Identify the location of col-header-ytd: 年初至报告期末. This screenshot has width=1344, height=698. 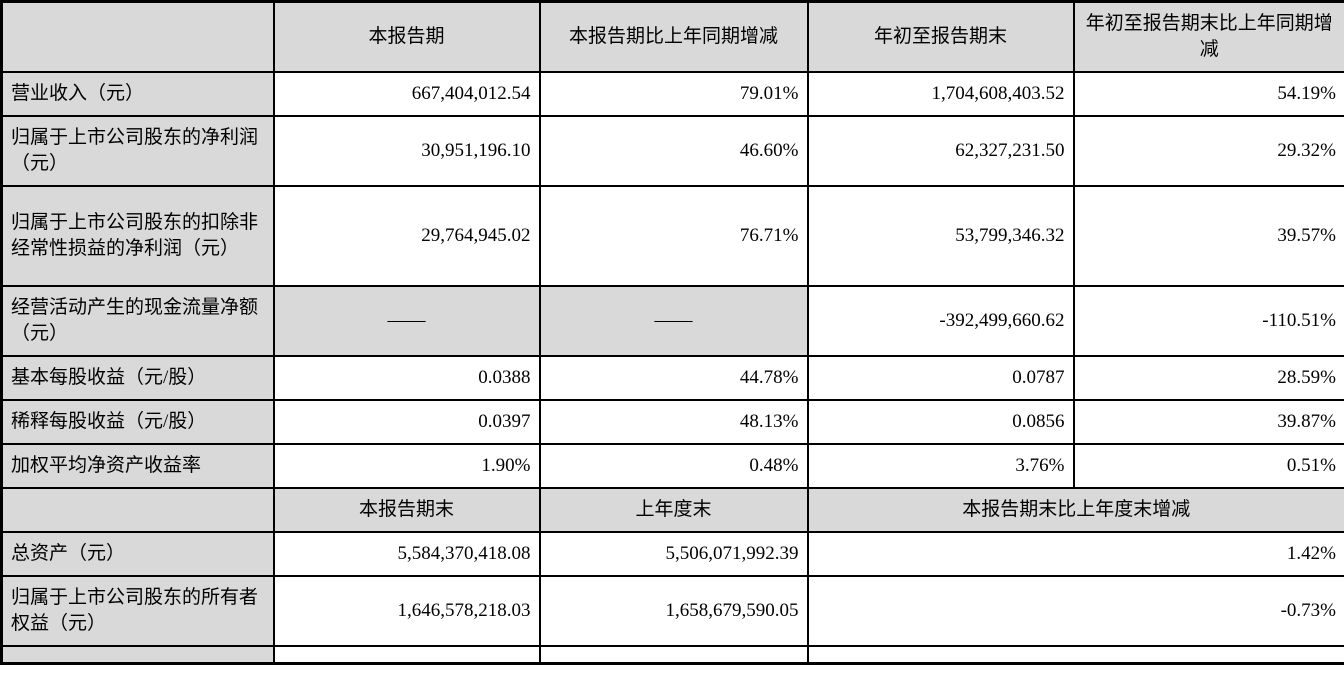
(940, 36).